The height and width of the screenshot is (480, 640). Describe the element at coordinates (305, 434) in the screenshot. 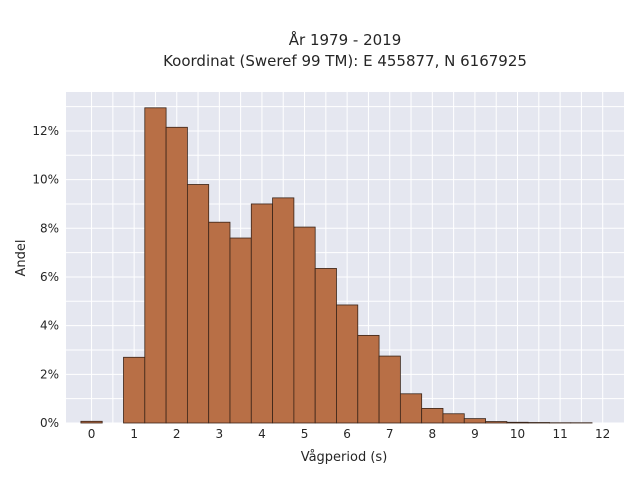

I see `x-tick-label: 5` at that location.